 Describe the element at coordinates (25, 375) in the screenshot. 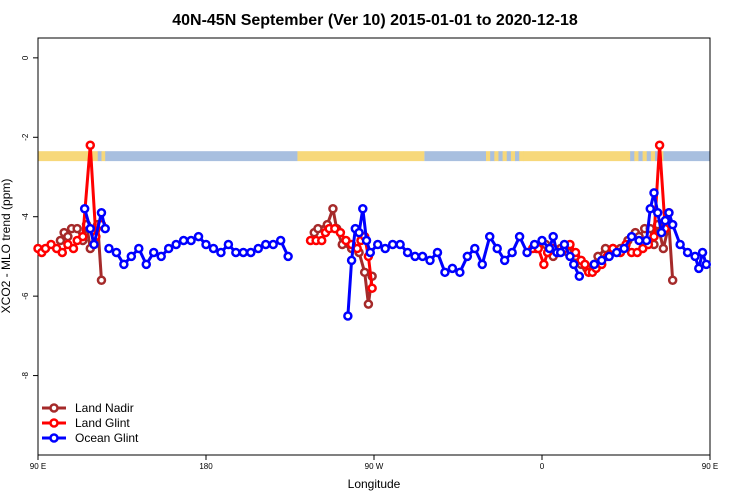

I see `y-tick-label: -8` at that location.